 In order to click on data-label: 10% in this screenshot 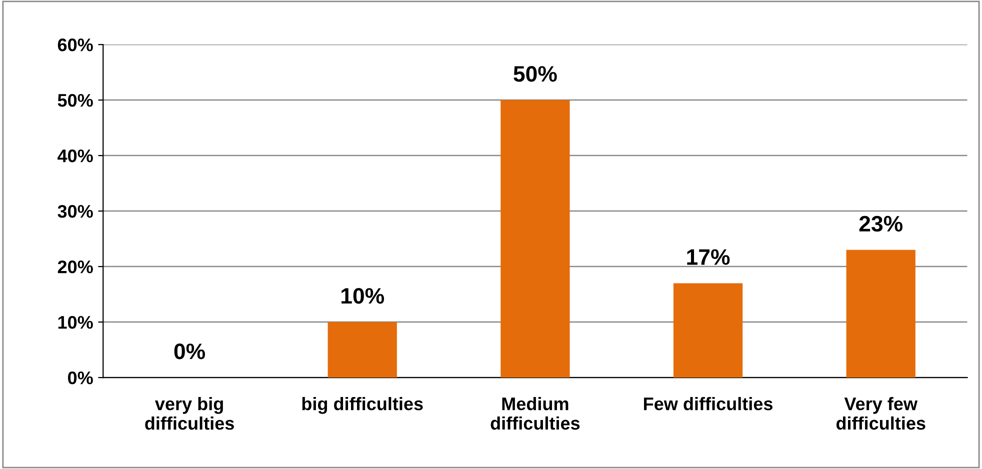, I will do `click(363, 296)`.